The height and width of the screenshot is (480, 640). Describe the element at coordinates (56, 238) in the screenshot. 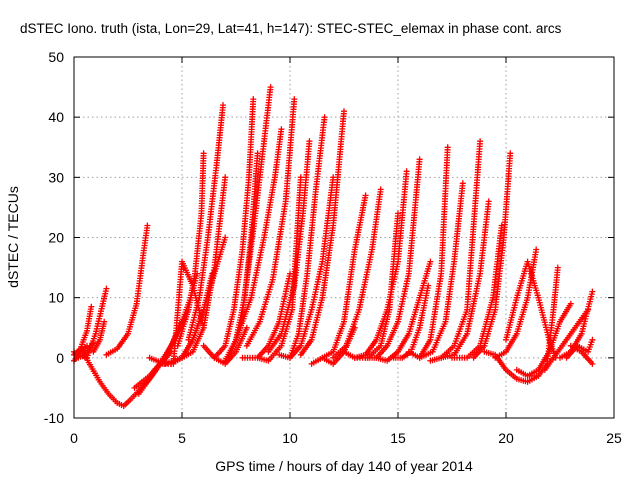

I see `y-tick-label: 20` at that location.